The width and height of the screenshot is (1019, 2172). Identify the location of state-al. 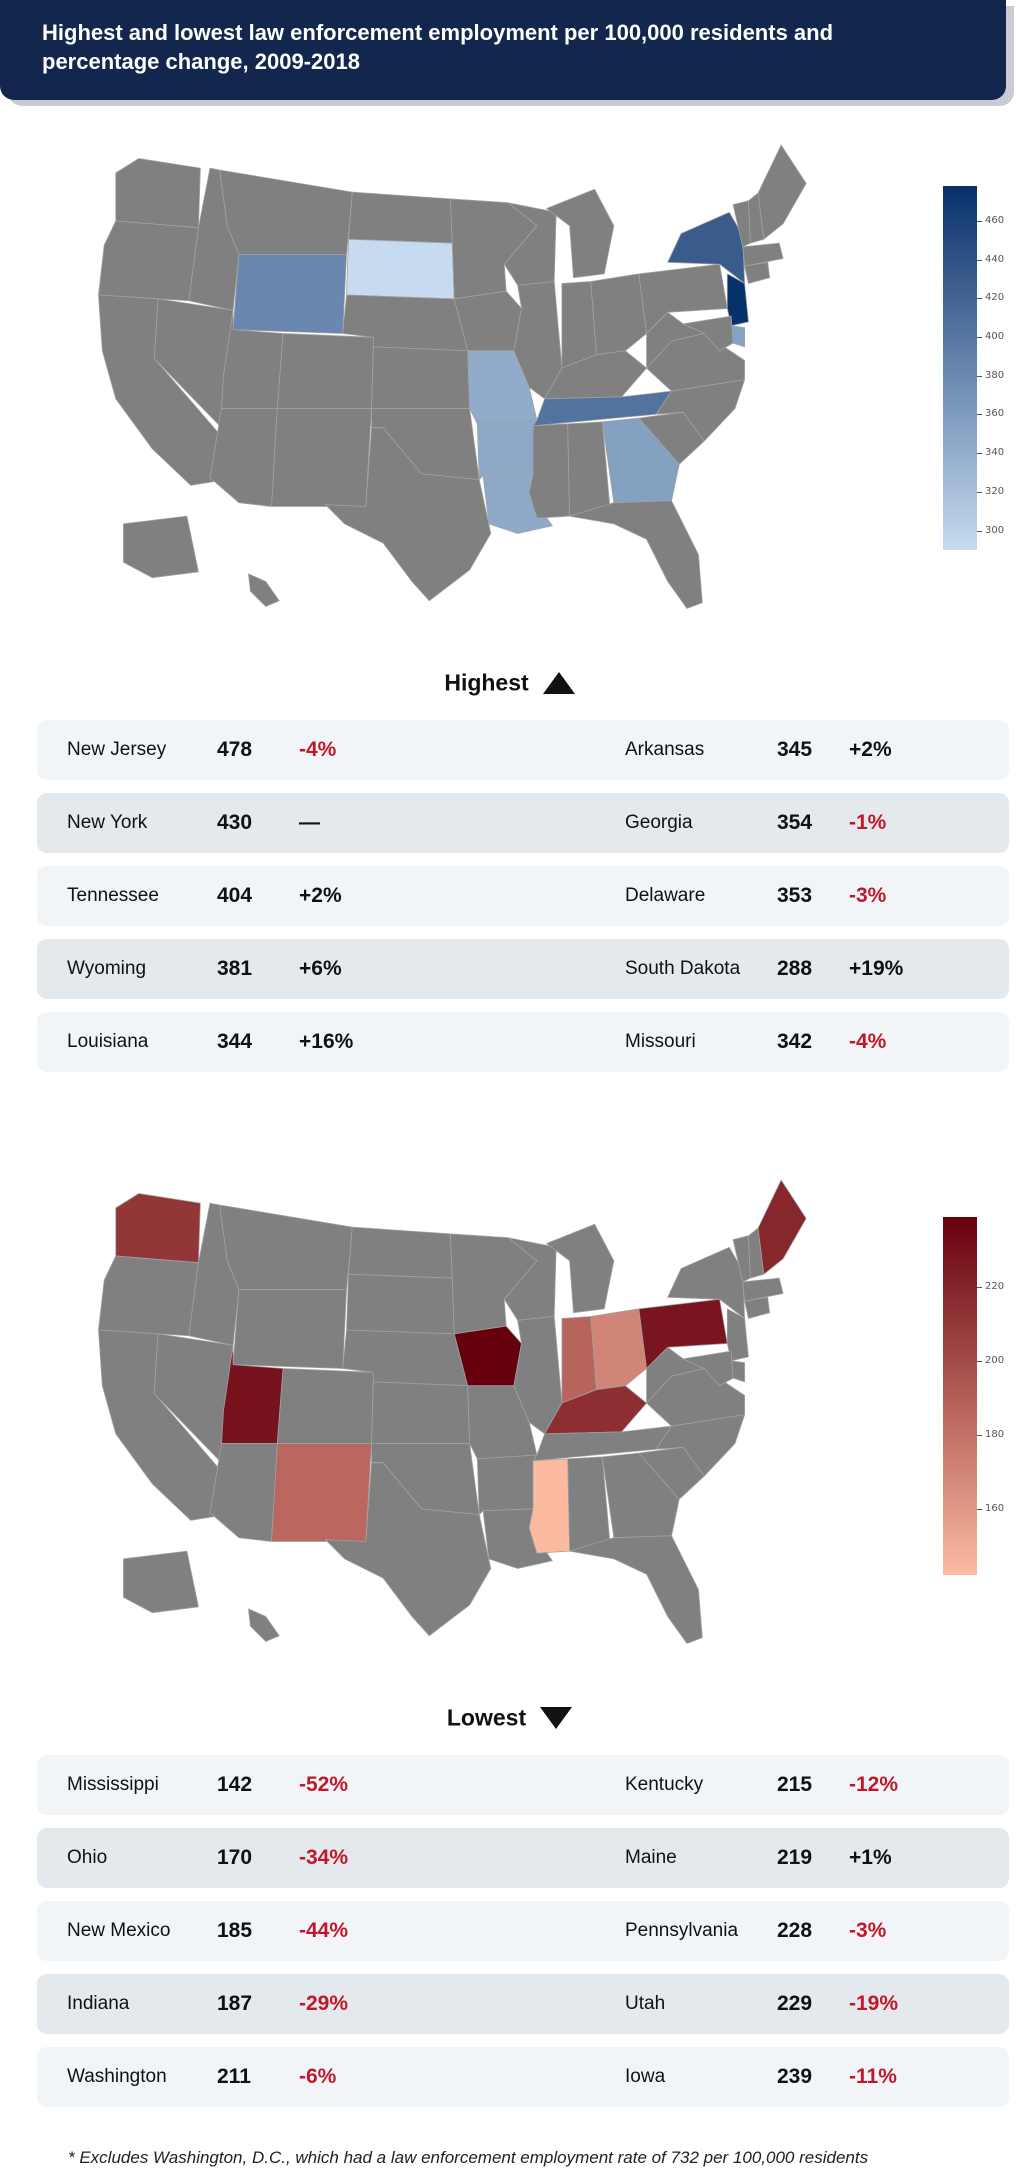
(589, 469).